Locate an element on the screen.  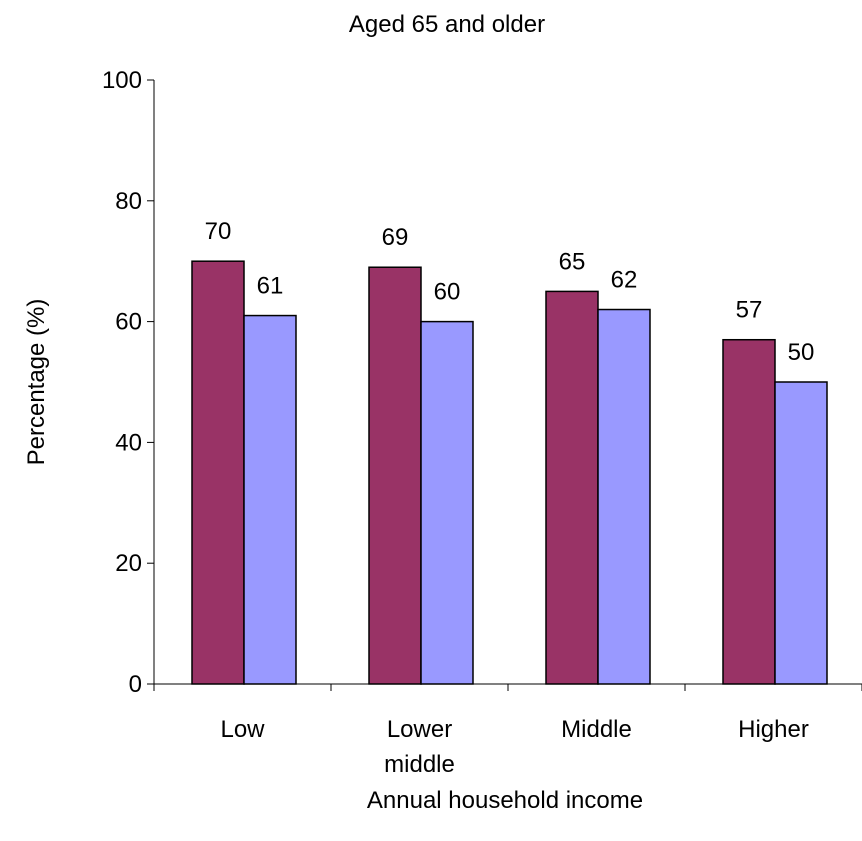
y-tick-label: 100 is located at coordinates (122, 80).